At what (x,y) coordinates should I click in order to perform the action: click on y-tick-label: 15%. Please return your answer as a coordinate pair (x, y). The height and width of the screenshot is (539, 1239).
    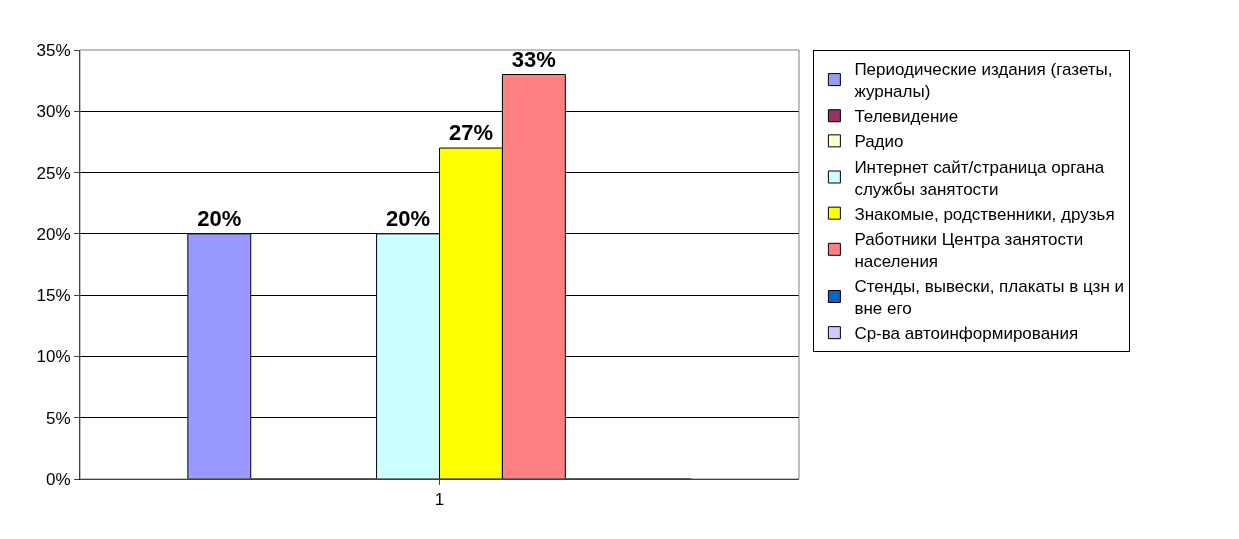
    Looking at the image, I should click on (53, 296).